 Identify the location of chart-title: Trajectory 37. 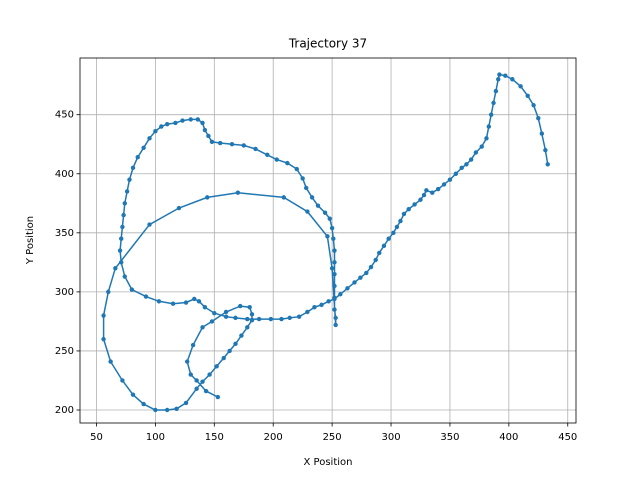
(327, 44).